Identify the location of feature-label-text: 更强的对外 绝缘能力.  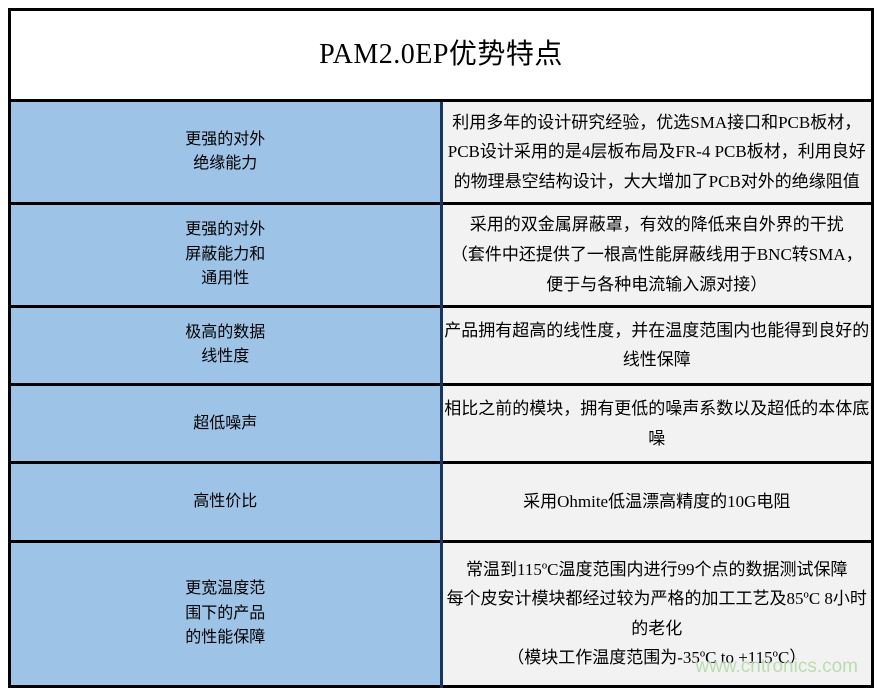
(225, 151).